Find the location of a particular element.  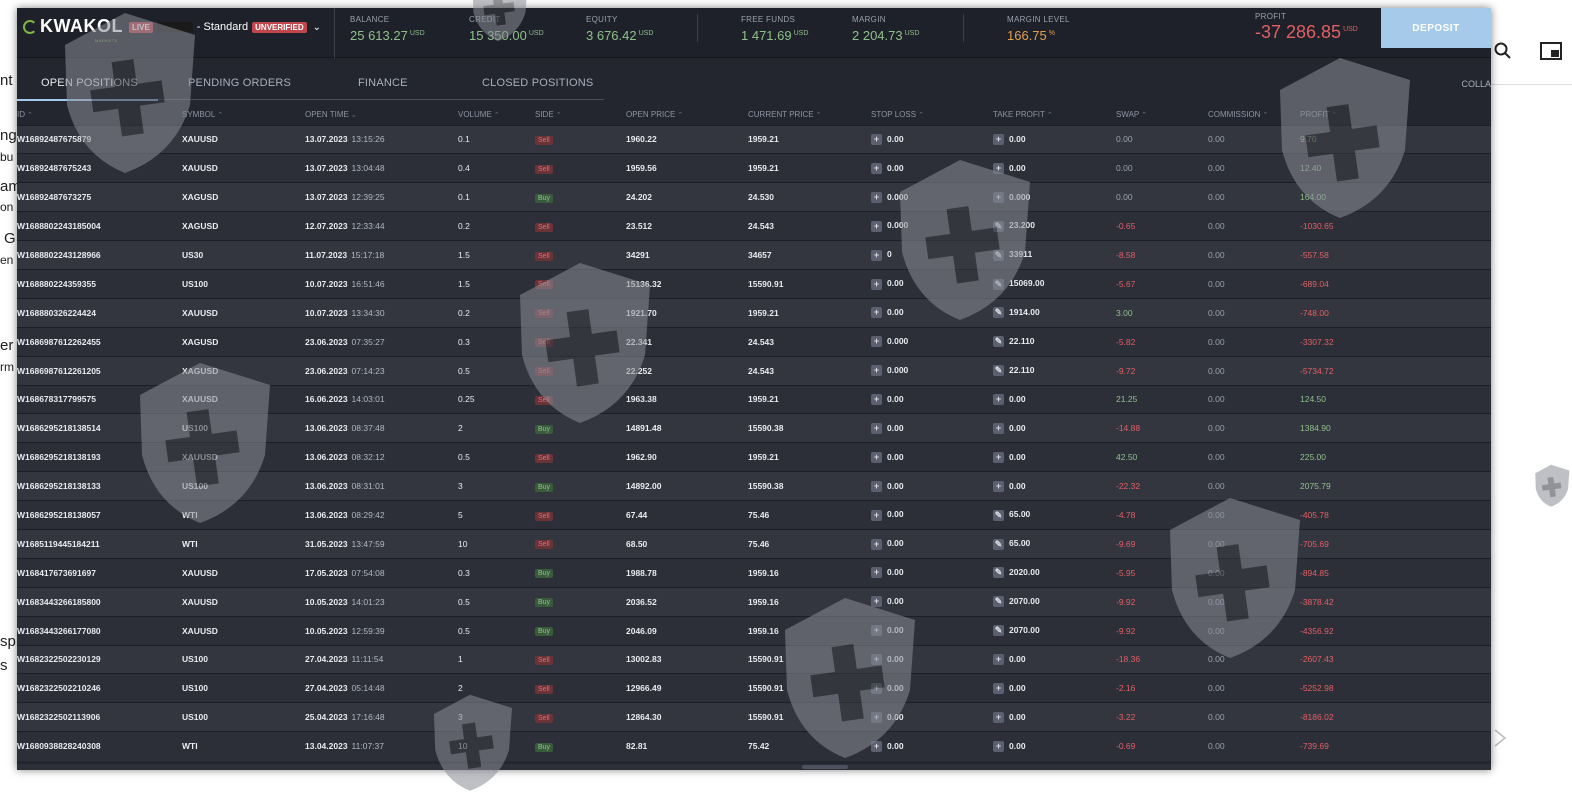

deposit-button: DEPOSIT is located at coordinates (1436, 28).